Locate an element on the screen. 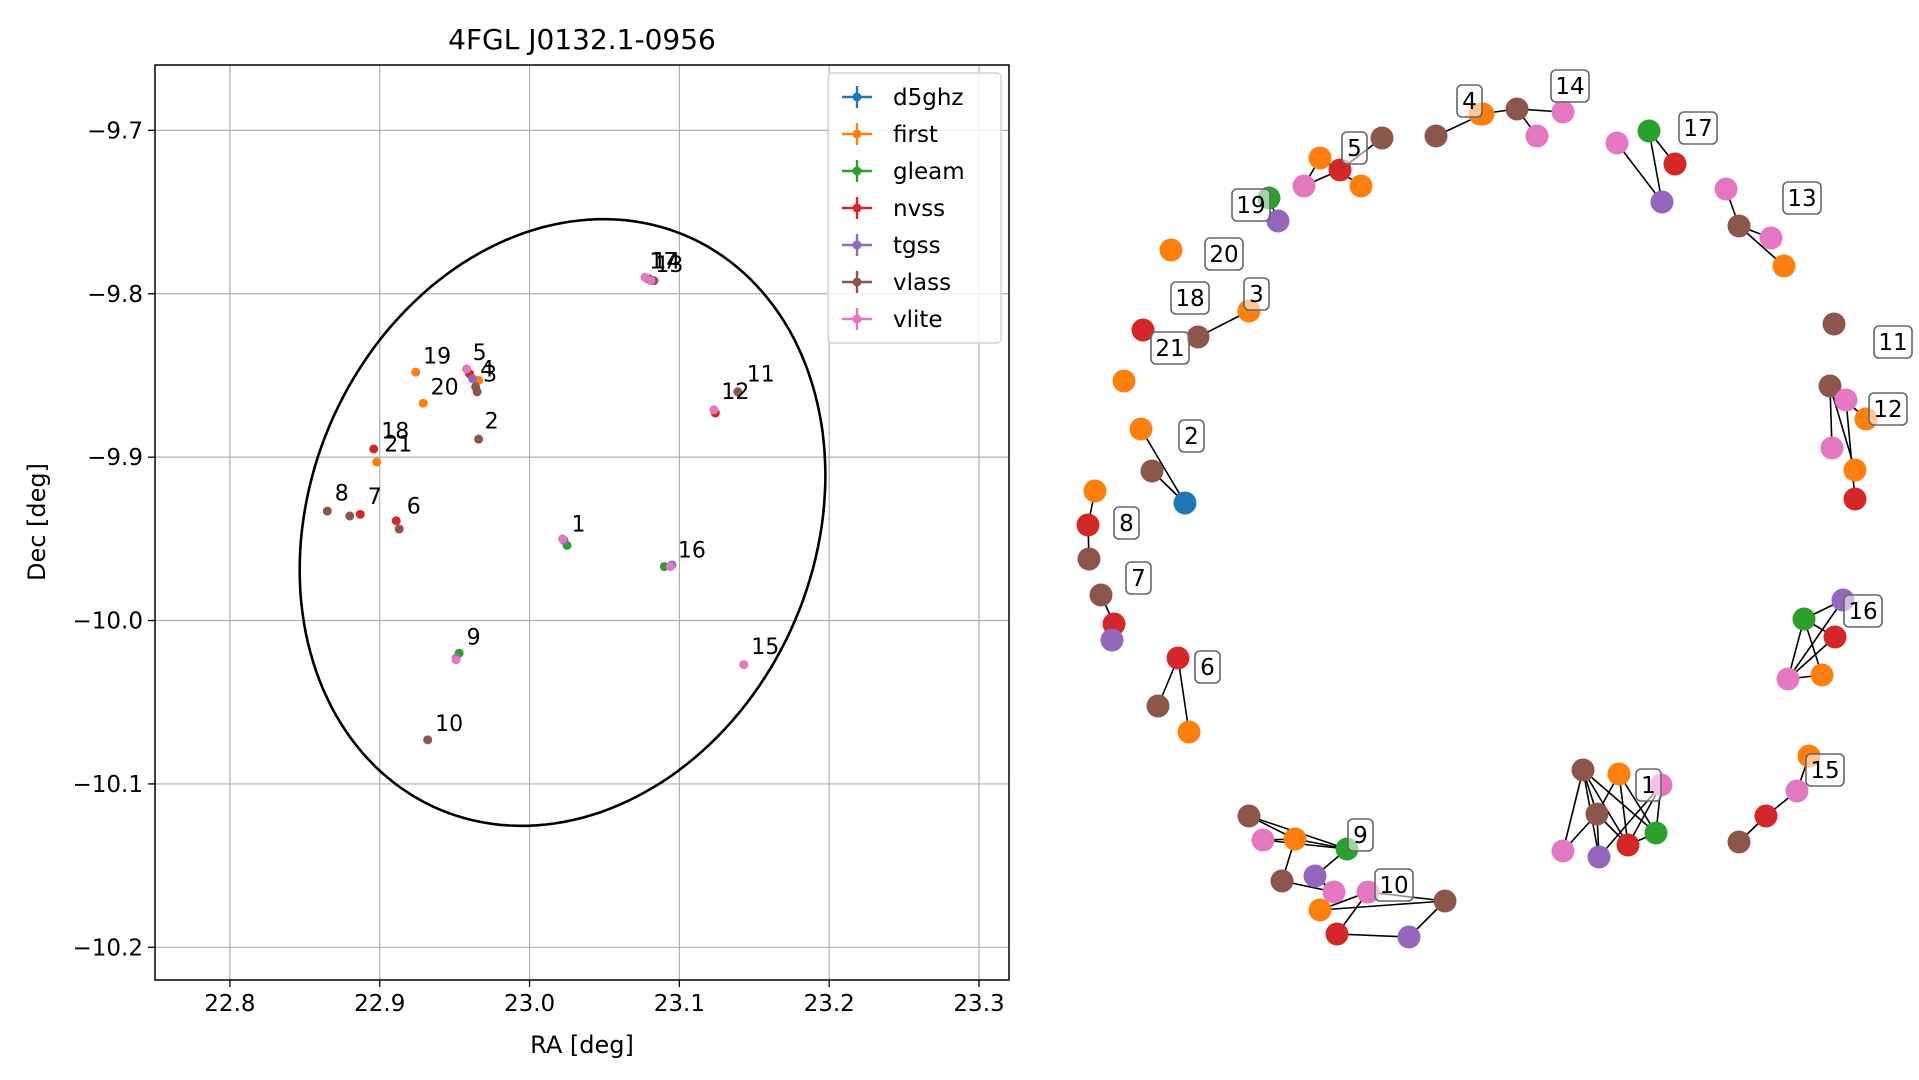 This screenshot has width=1919, height=1080. x-tick-label: 23.2 is located at coordinates (829, 1004).